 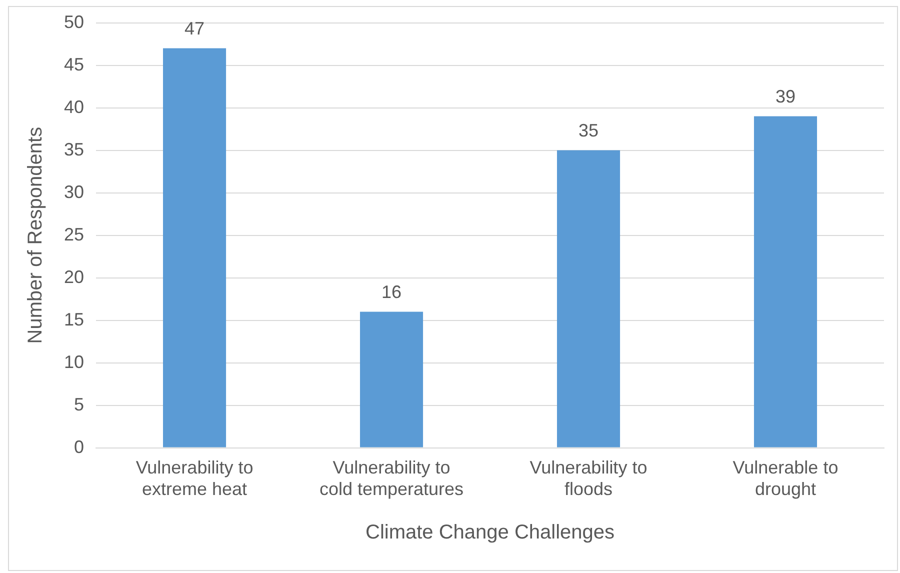 I want to click on x-tick-label: Vulnerability to extreme heat, so click(x=195, y=479).